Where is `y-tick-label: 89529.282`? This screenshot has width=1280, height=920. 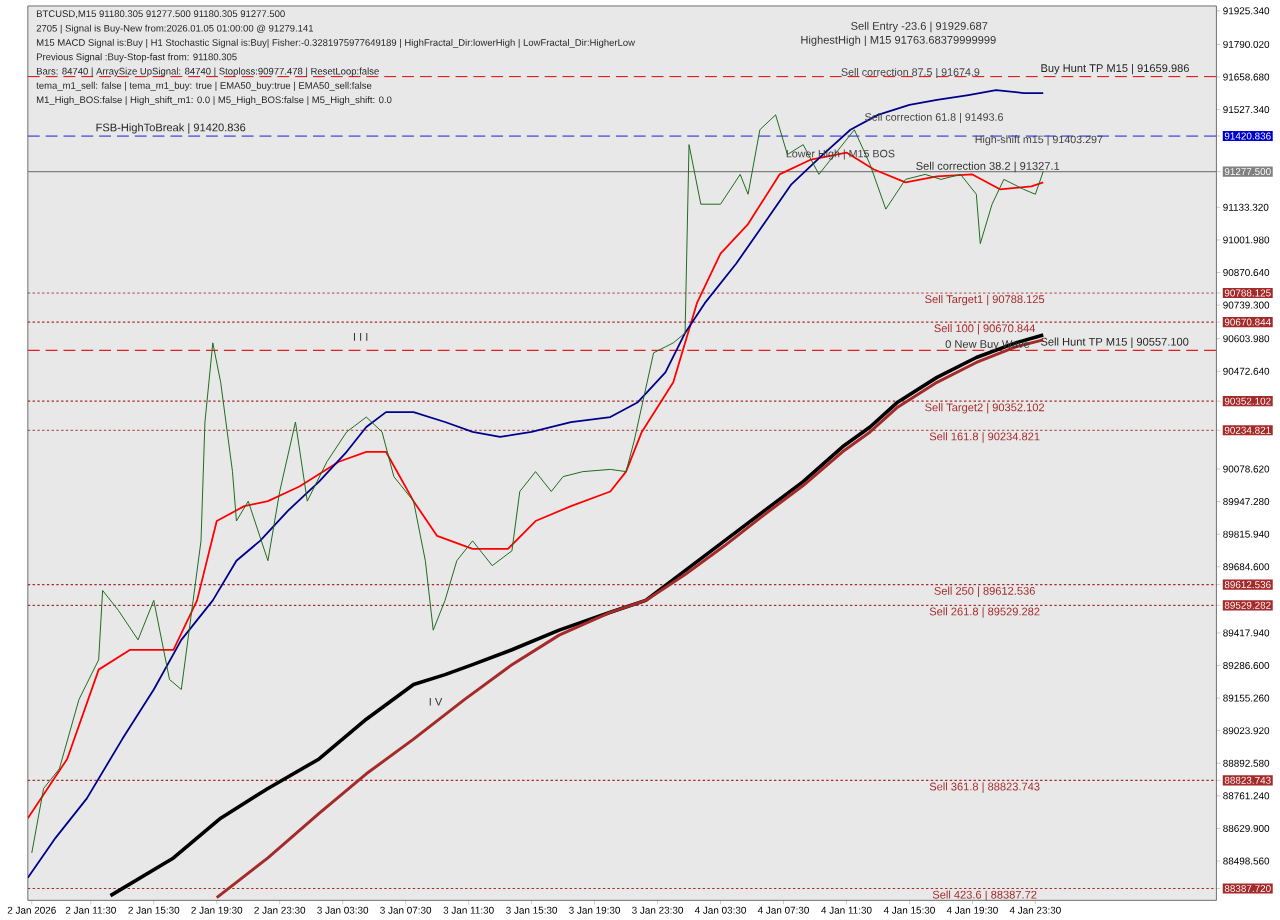
y-tick-label: 89529.282 is located at coordinates (1247, 605).